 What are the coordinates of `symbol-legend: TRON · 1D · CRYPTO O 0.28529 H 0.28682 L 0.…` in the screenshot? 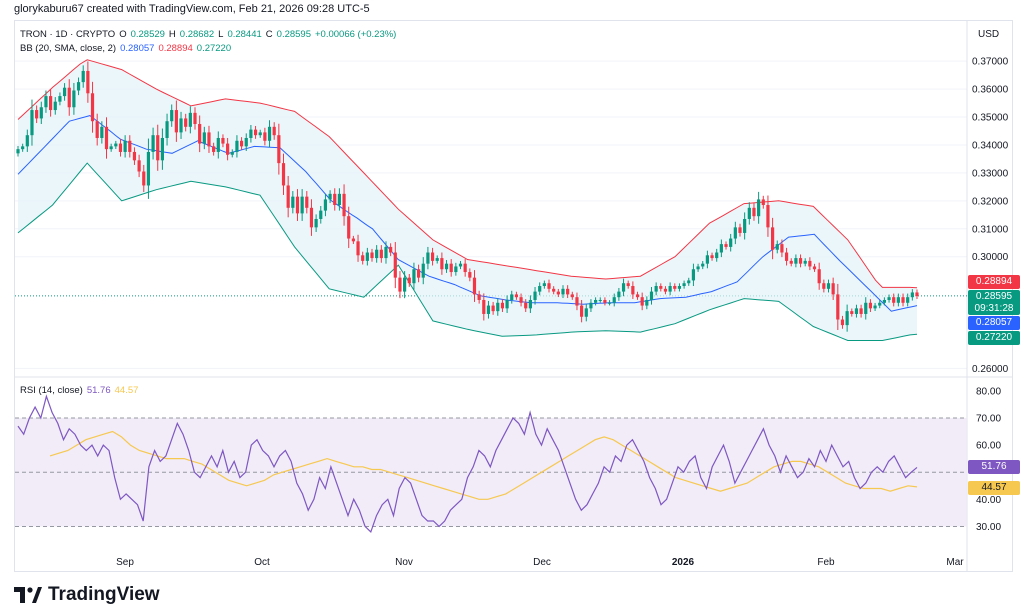 It's located at (208, 34).